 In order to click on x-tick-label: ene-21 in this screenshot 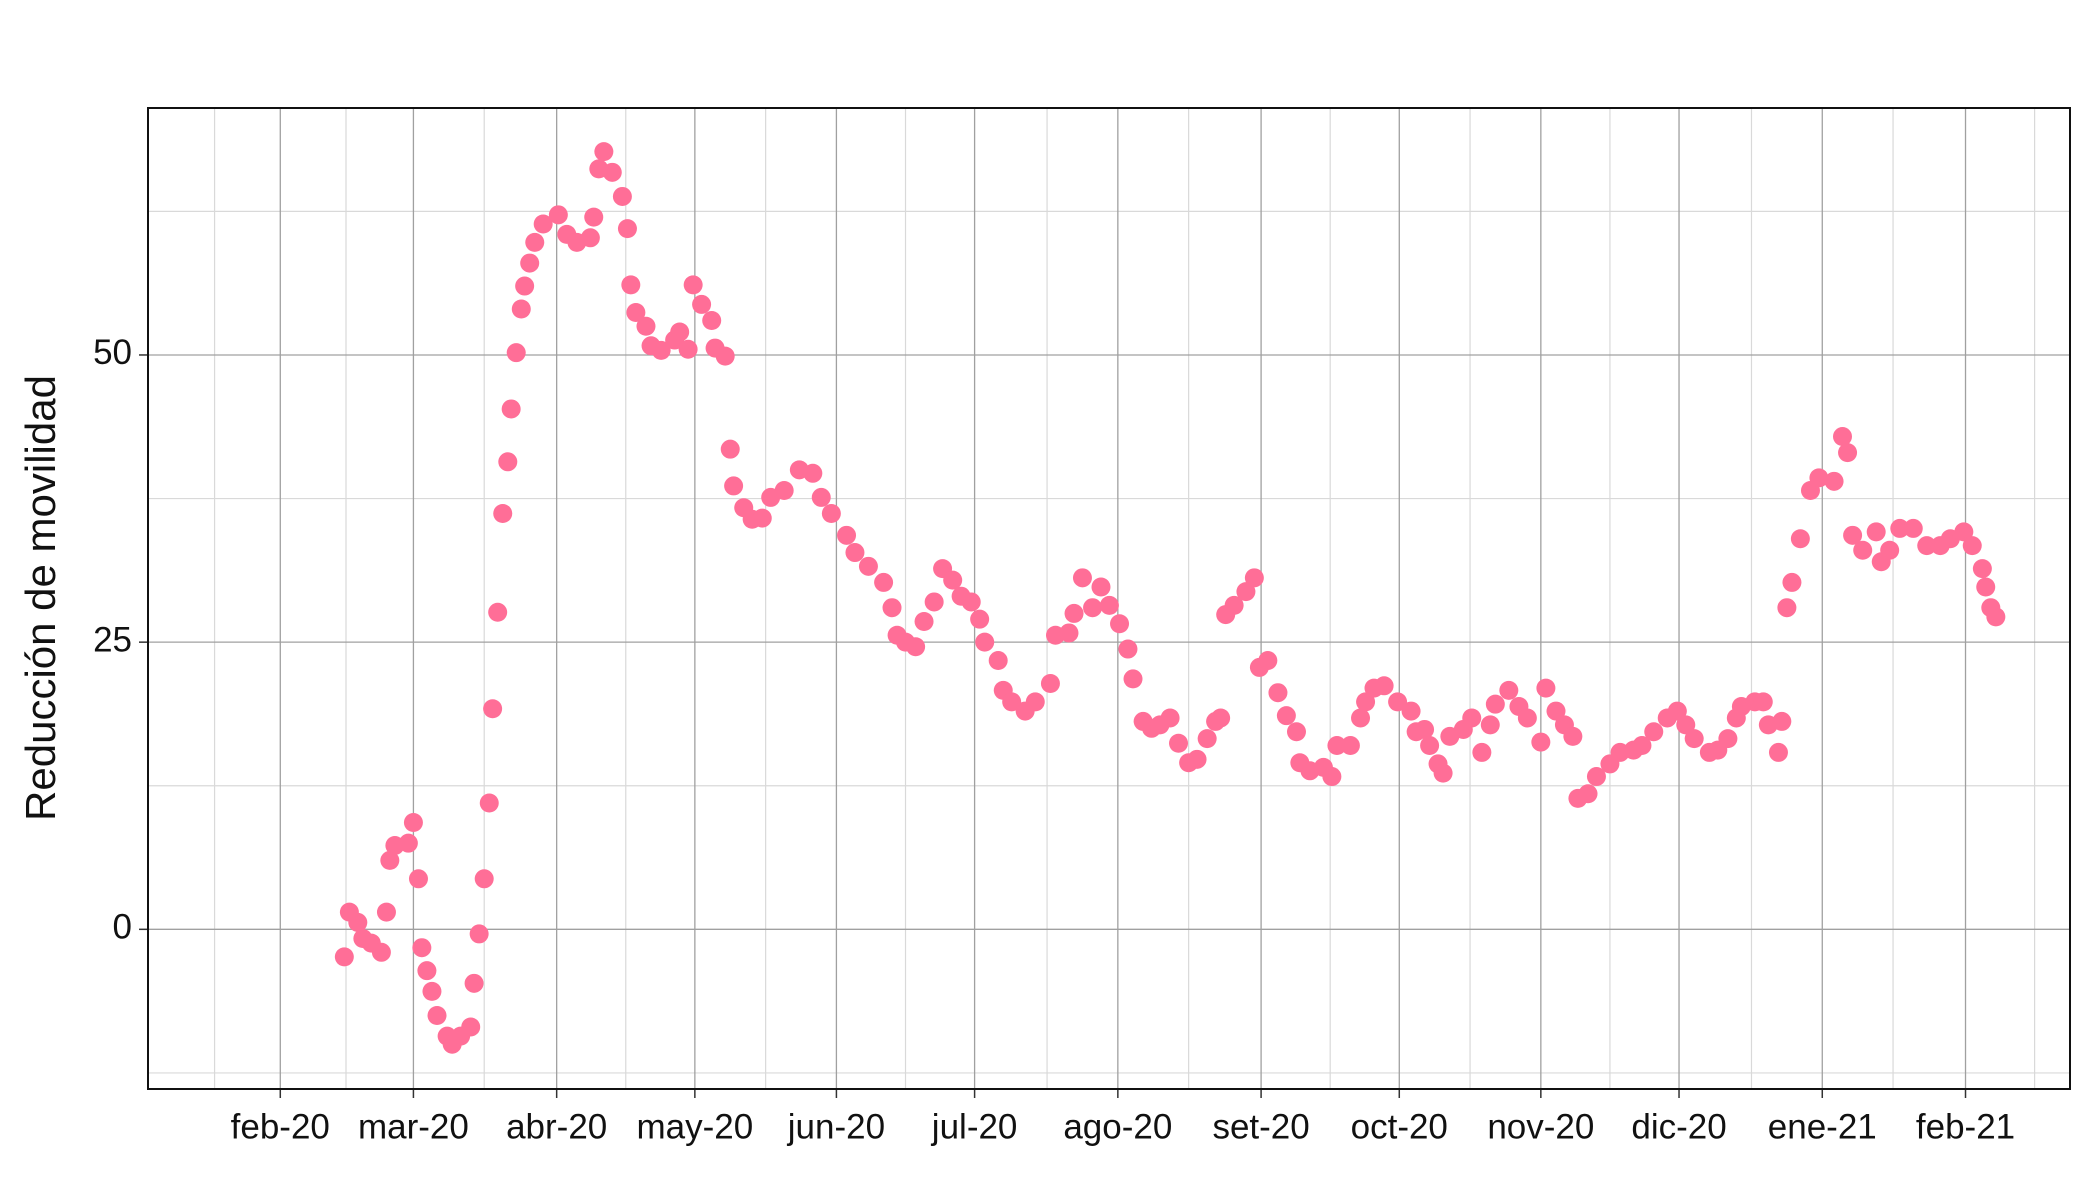, I will do `click(1822, 1126)`.